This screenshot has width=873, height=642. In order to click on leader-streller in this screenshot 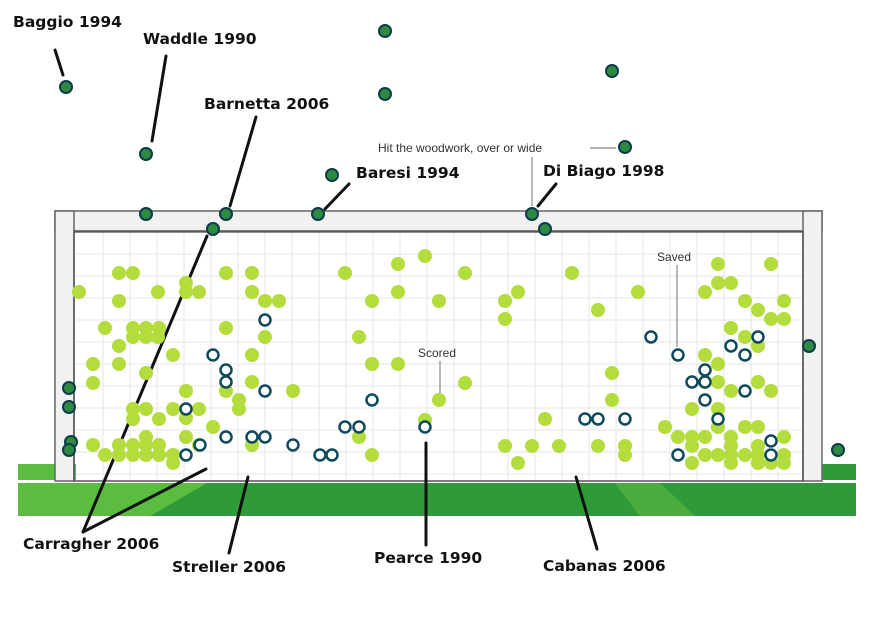, I will do `click(238, 515)`.